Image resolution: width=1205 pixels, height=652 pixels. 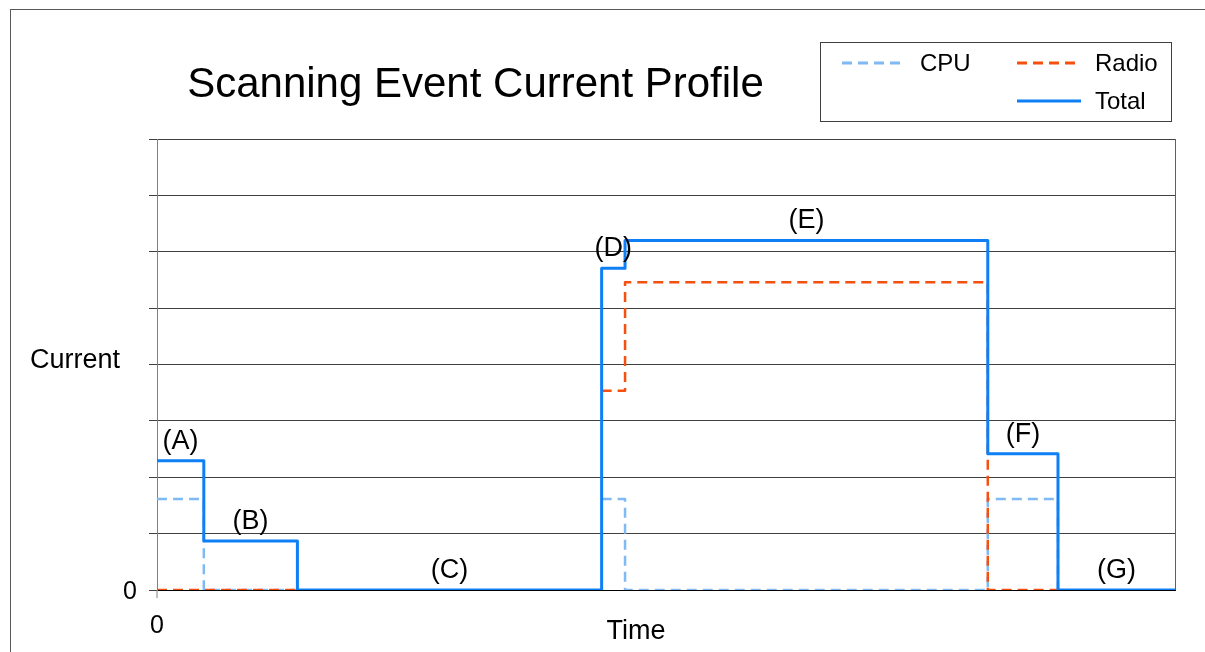 I want to click on annotation: (A), so click(x=180, y=439).